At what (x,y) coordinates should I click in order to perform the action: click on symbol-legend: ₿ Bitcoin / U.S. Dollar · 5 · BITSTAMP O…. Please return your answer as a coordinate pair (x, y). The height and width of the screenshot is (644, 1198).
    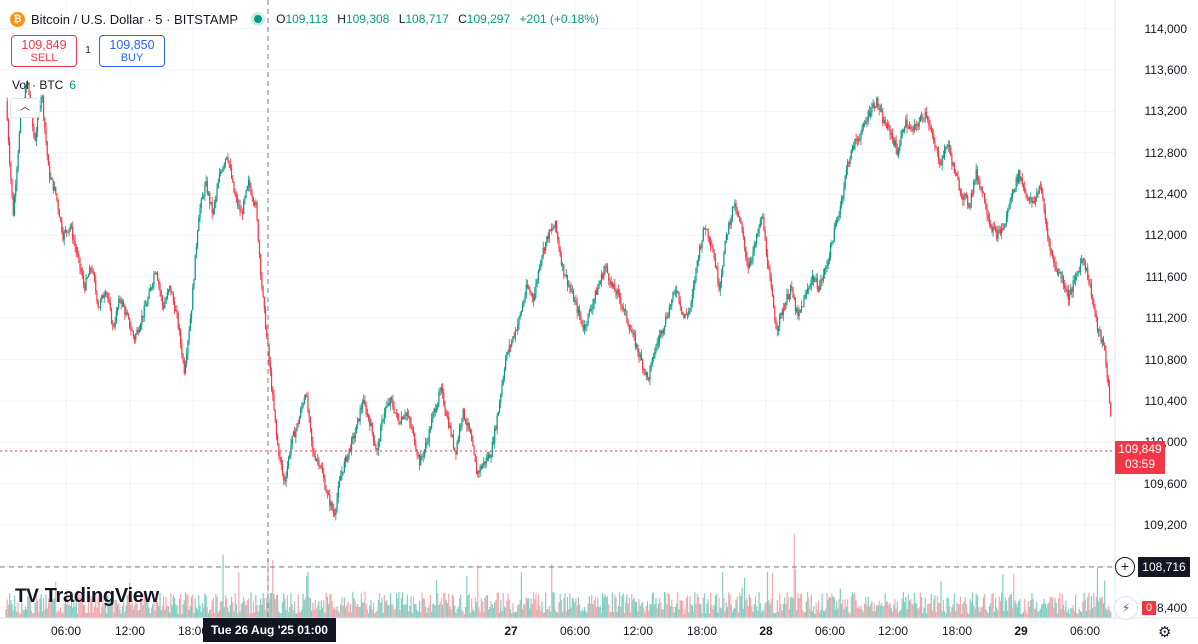
    Looking at the image, I should click on (304, 19).